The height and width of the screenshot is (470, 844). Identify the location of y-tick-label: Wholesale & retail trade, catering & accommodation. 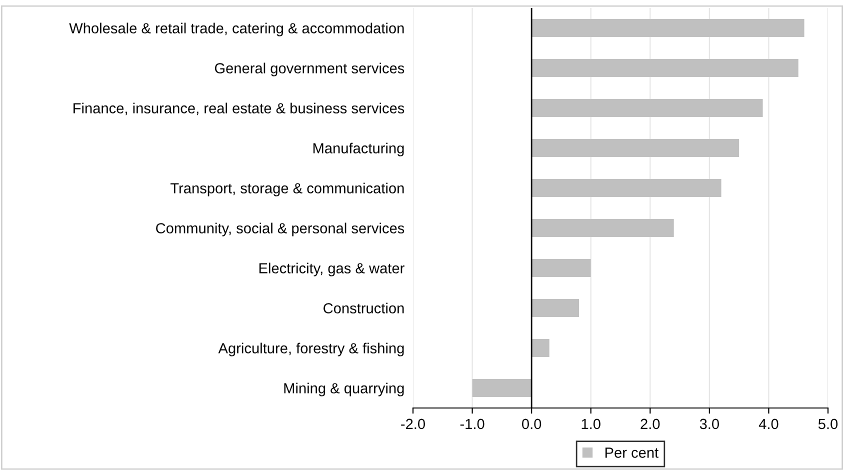
(236, 29).